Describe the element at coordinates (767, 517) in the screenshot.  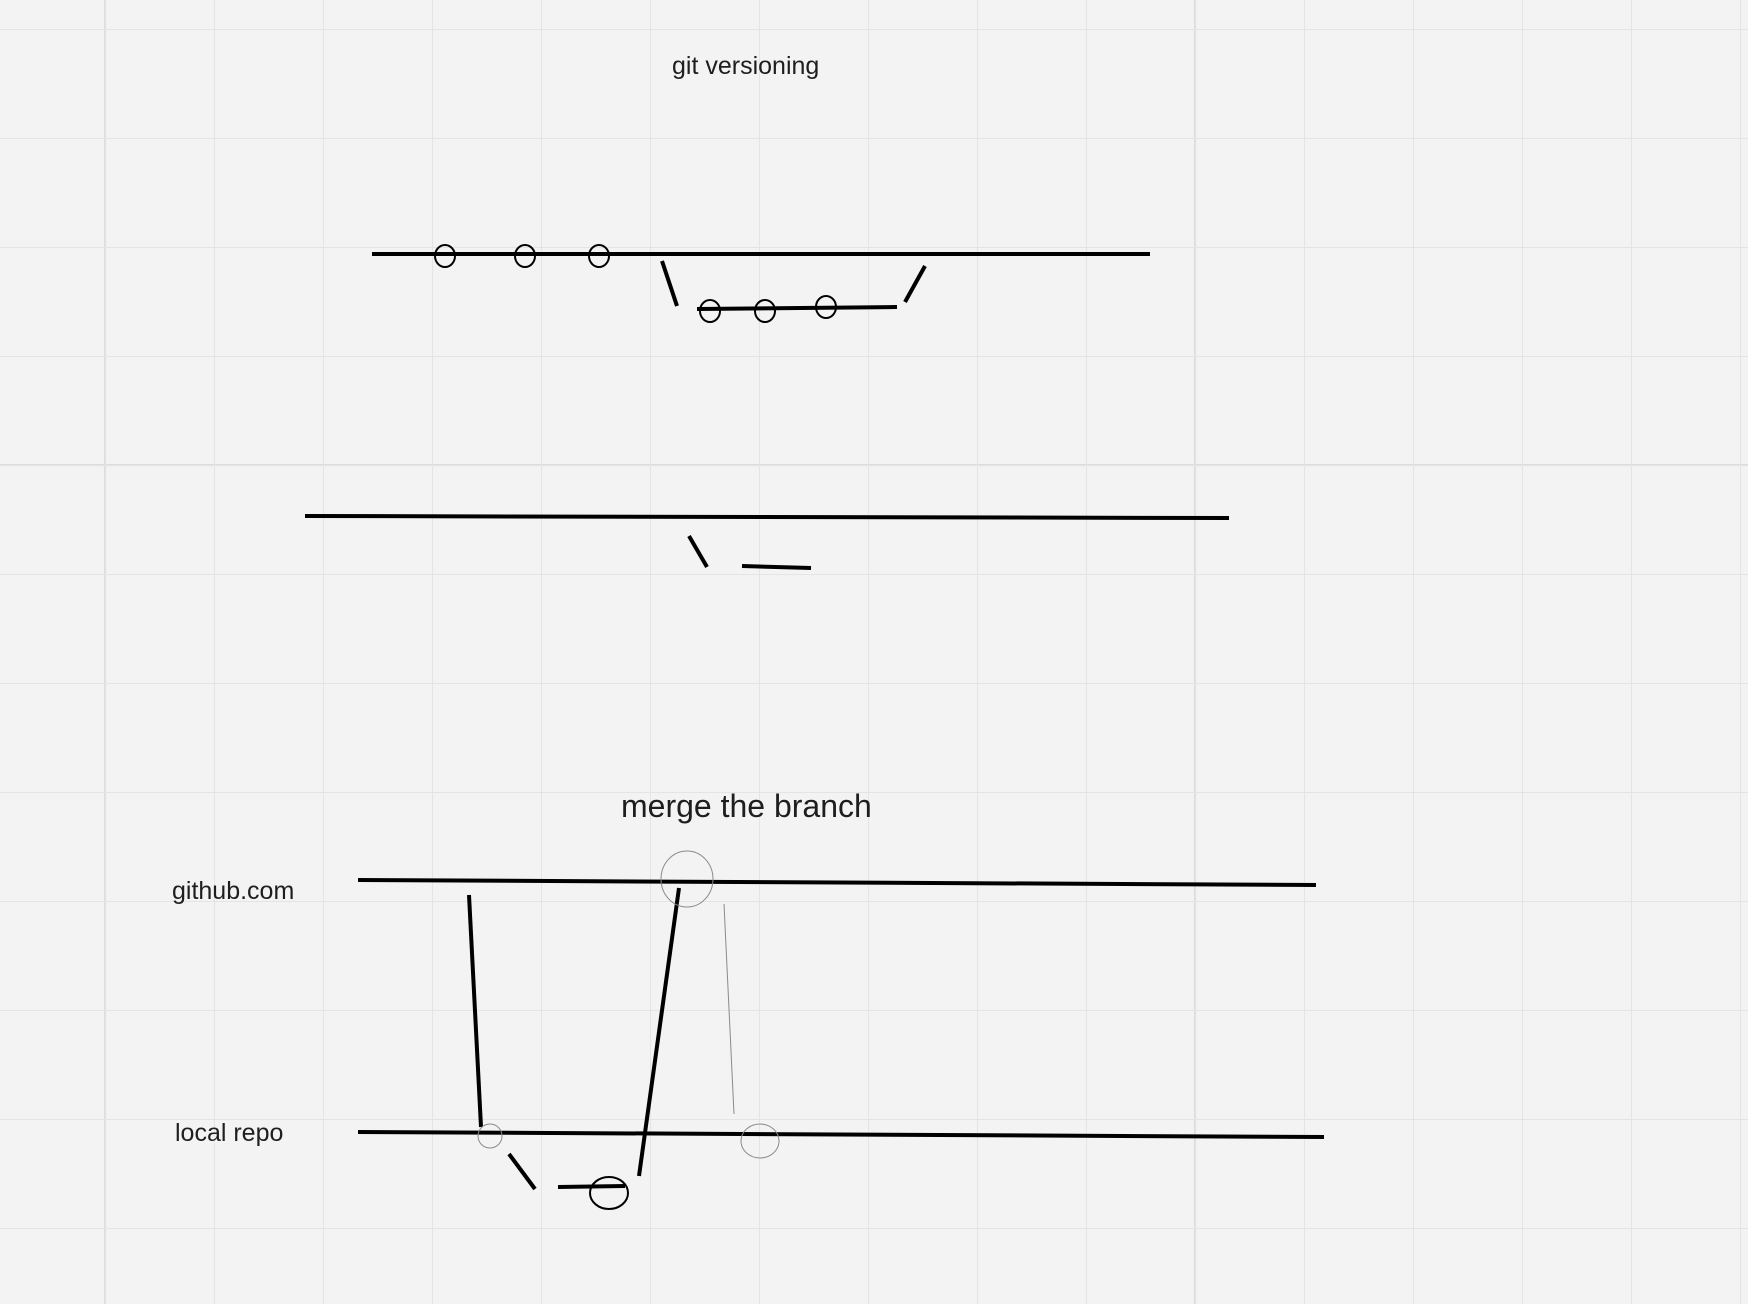
I see `main-branch-line` at that location.